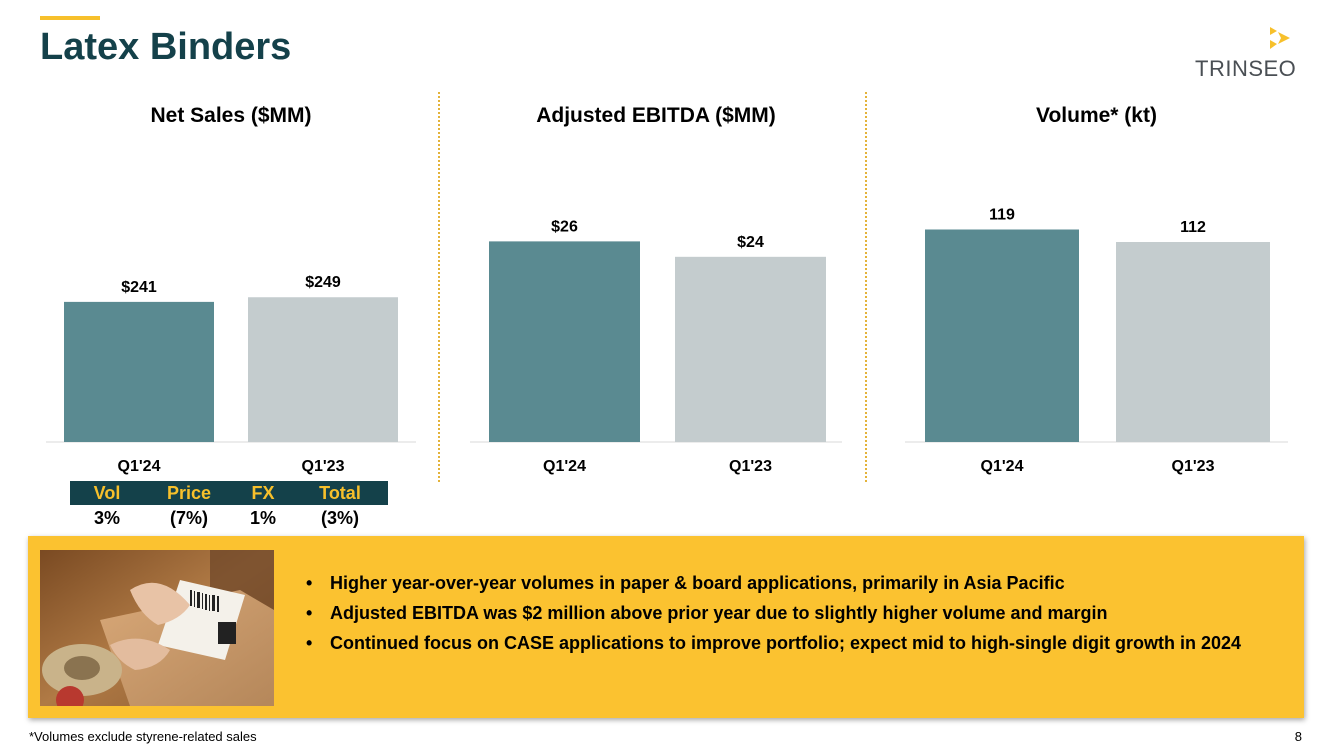  I want to click on shipping-package-photo, so click(157, 628).